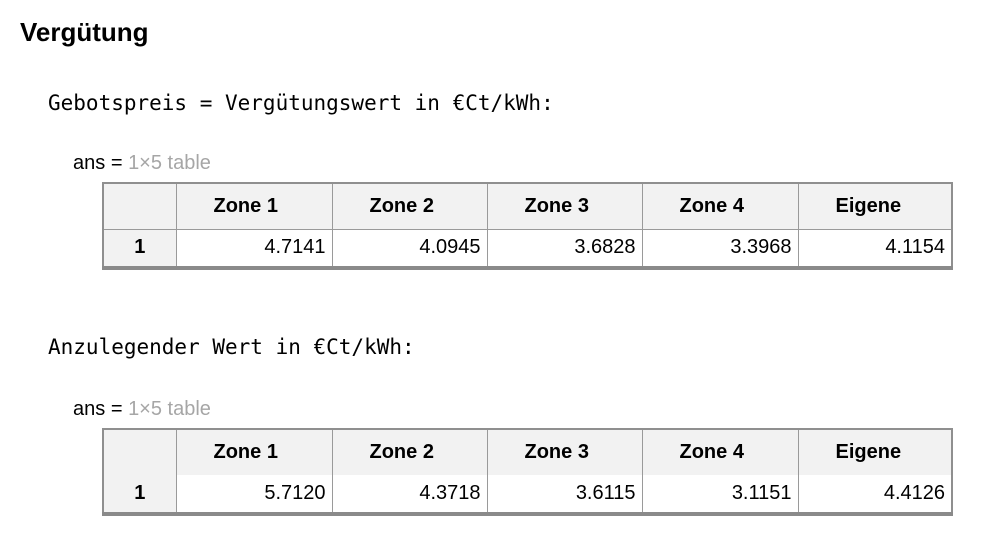  Describe the element at coordinates (409, 495) in the screenshot. I see `table-cell: 4.3718` at that location.